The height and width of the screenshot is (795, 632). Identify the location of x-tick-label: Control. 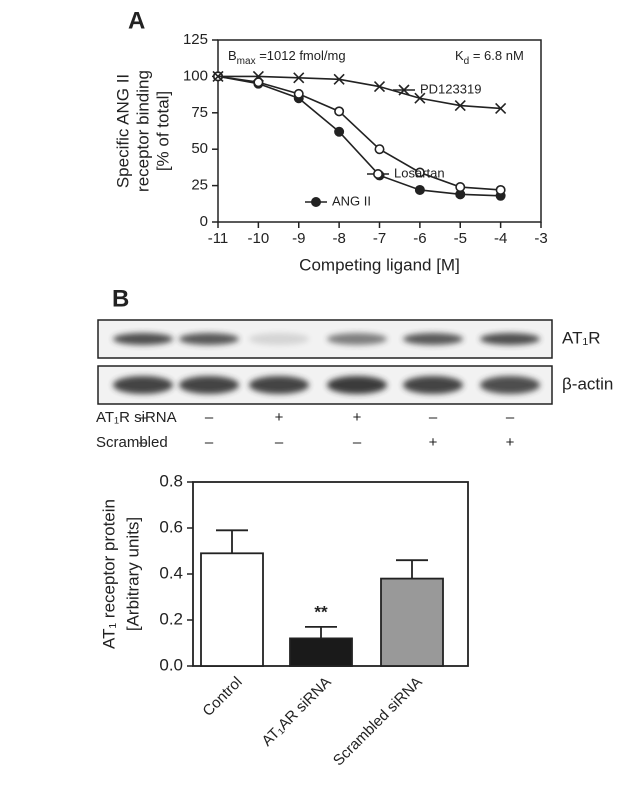
(222, 697).